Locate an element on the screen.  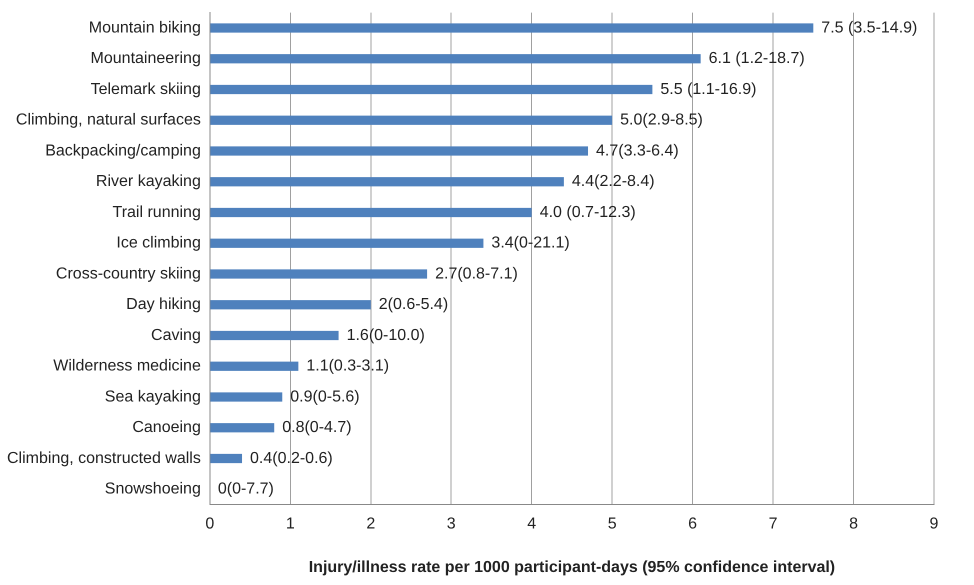
data-label: 0.9(0-5.6) is located at coordinates (325, 397).